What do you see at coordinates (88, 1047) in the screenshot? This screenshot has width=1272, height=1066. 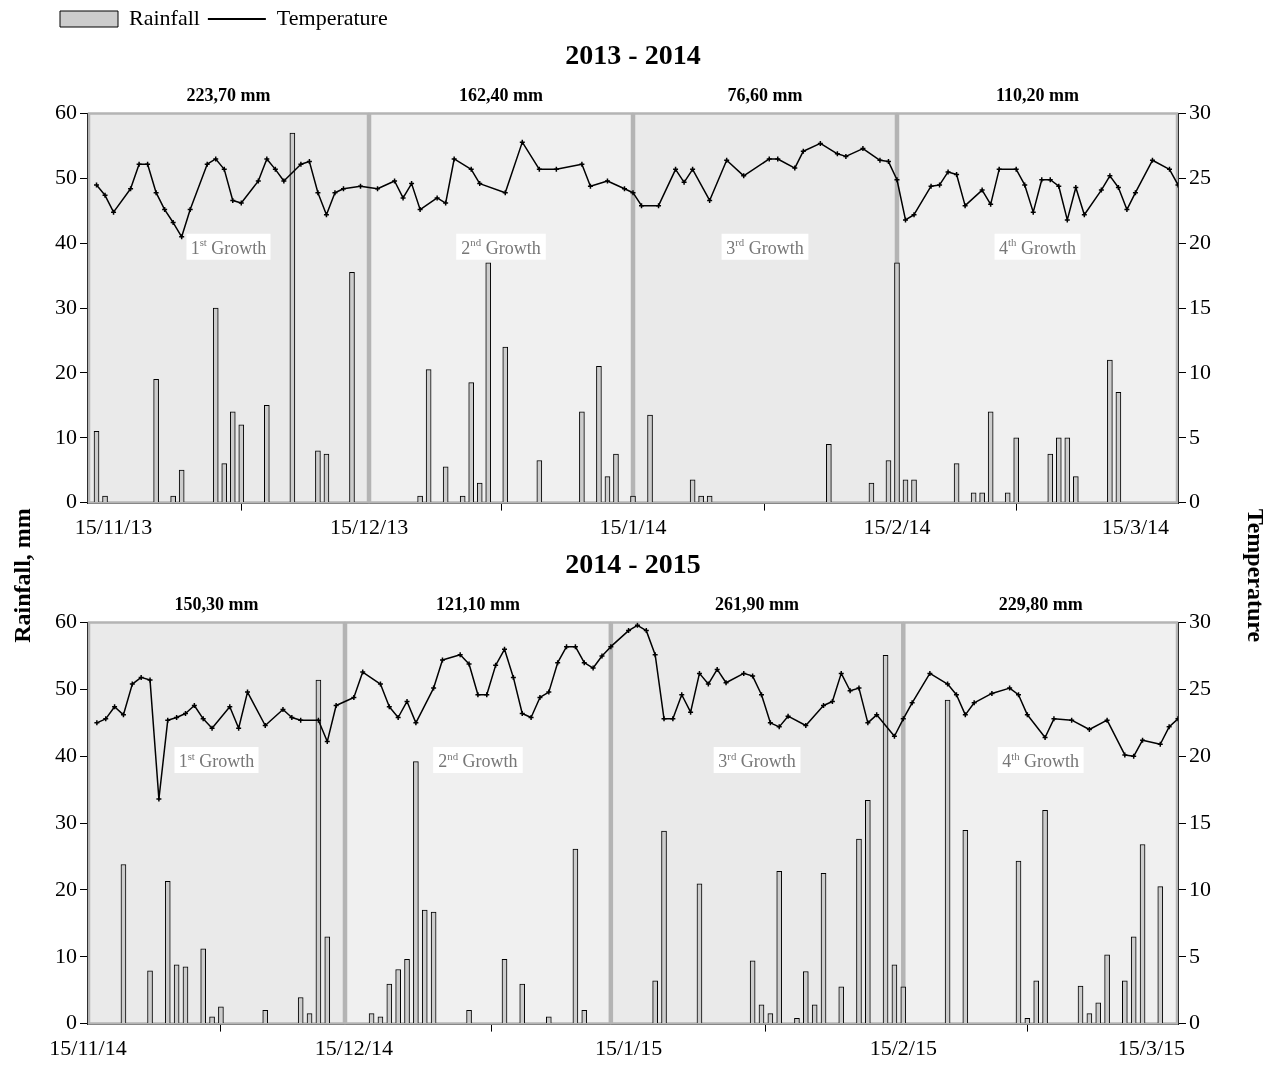 I see `x-tick-label: 15/11/14` at bounding box center [88, 1047].